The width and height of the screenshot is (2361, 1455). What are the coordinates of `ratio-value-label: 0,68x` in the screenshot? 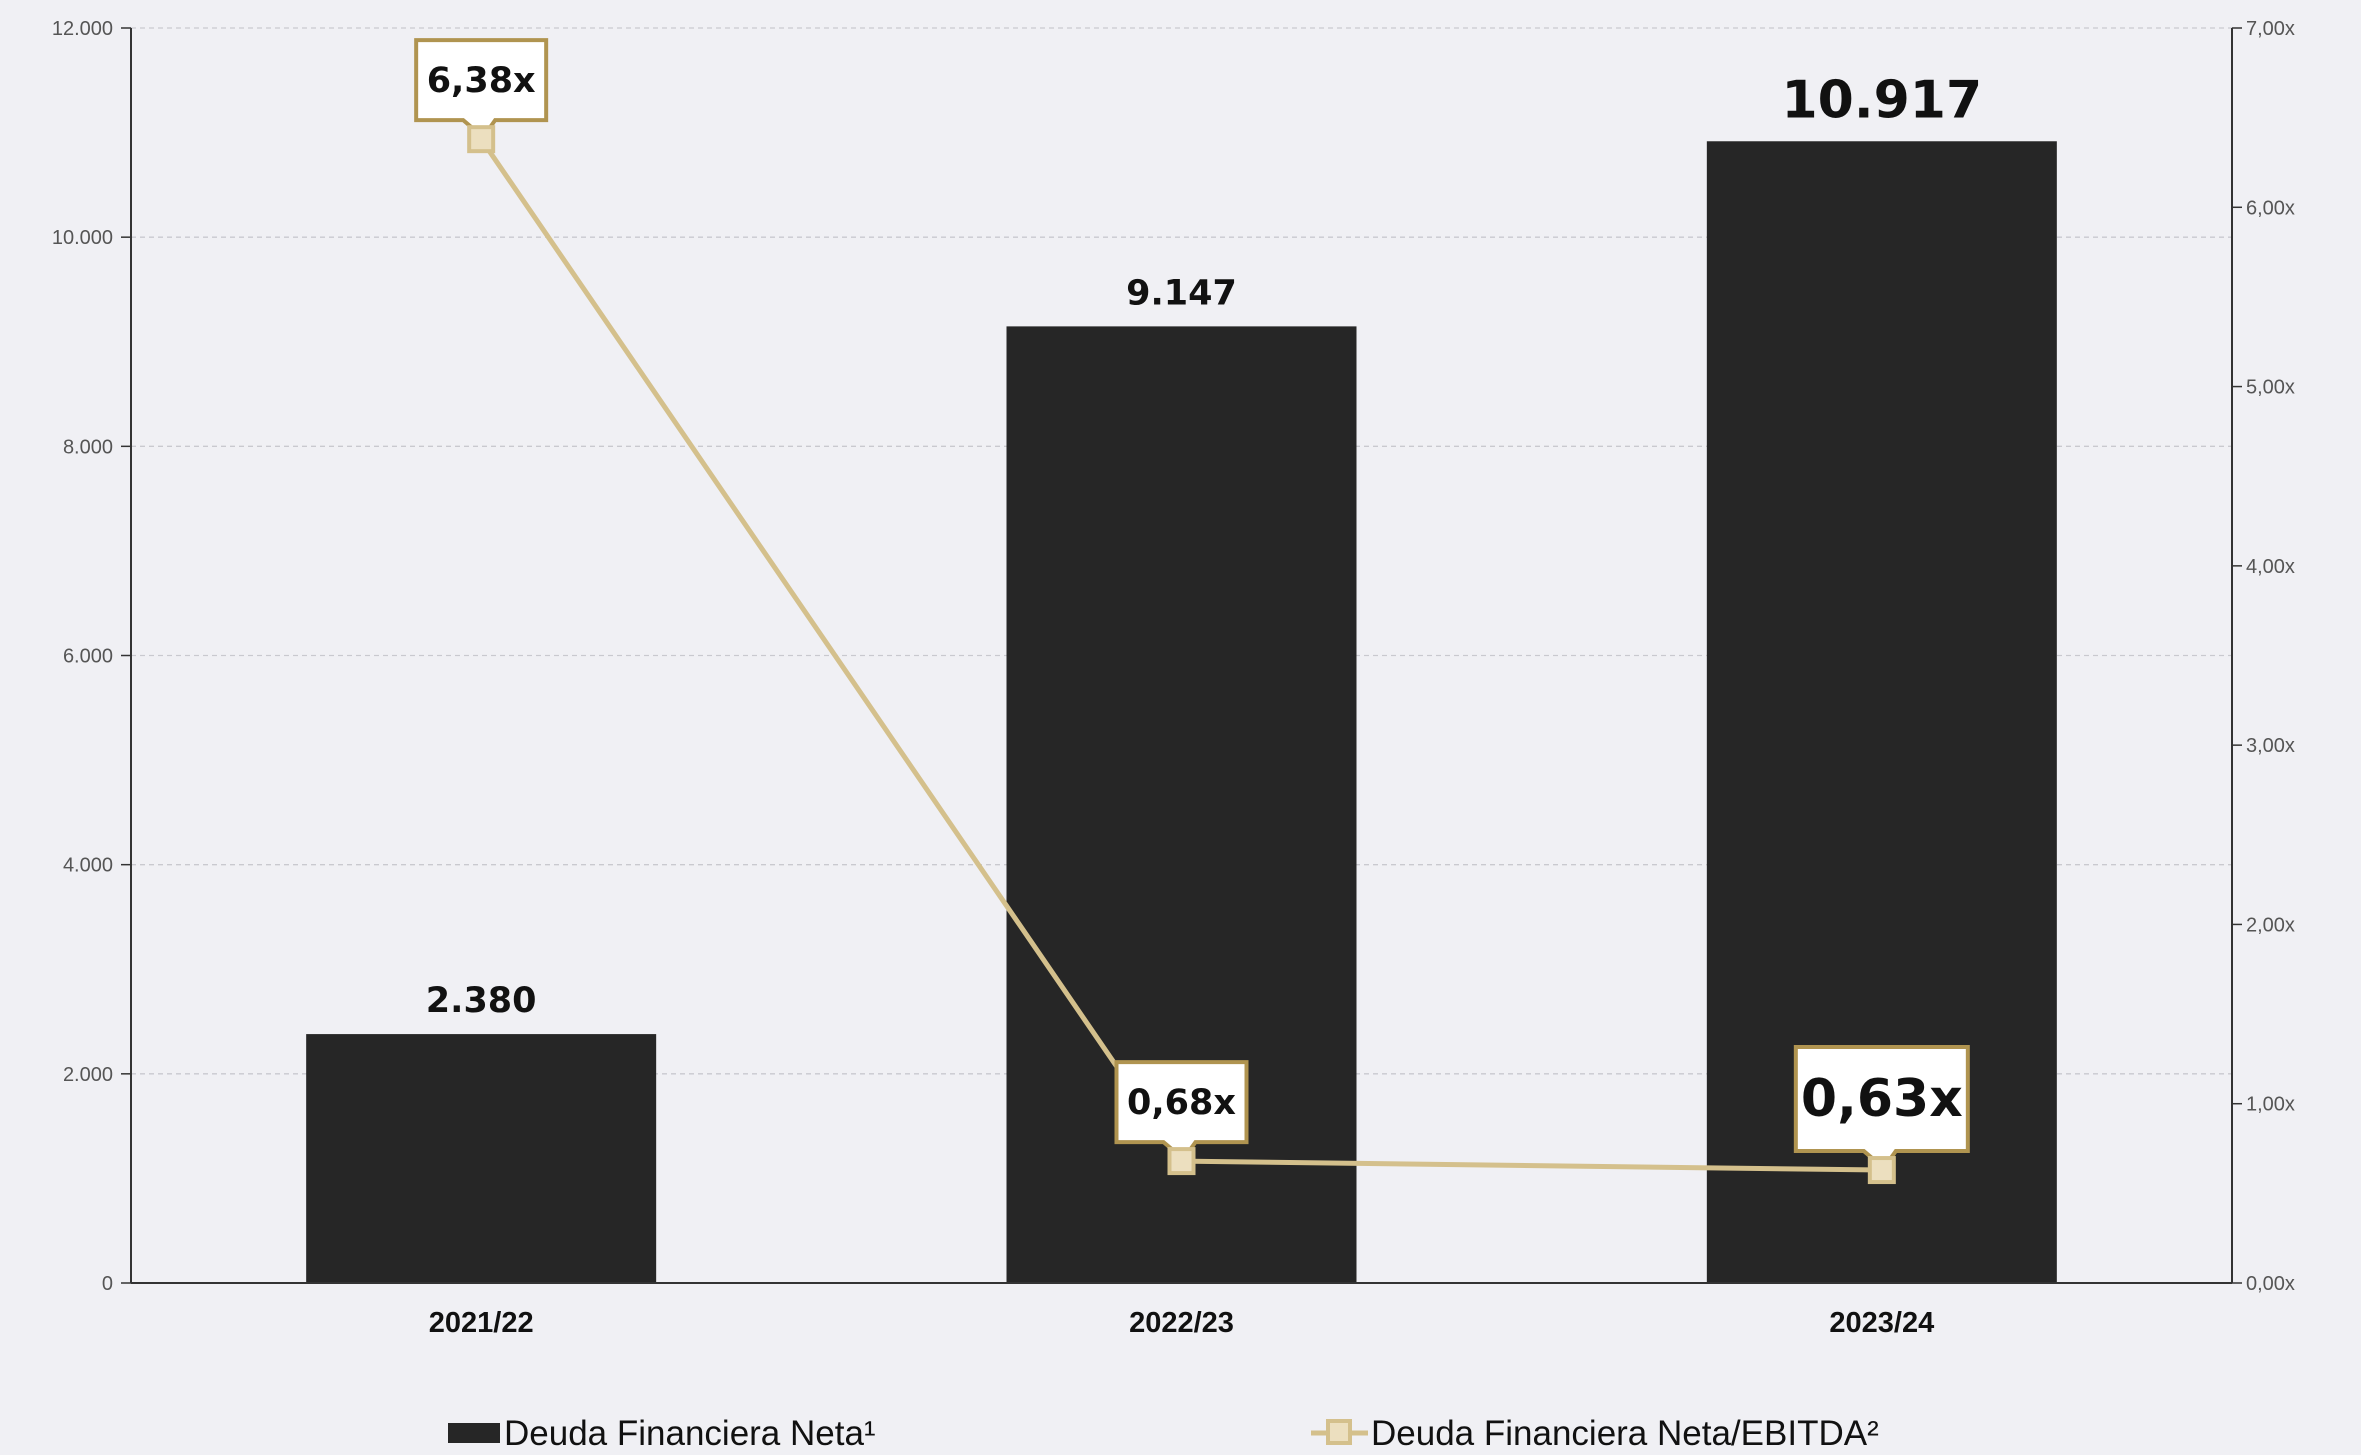 It's located at (1181, 1103).